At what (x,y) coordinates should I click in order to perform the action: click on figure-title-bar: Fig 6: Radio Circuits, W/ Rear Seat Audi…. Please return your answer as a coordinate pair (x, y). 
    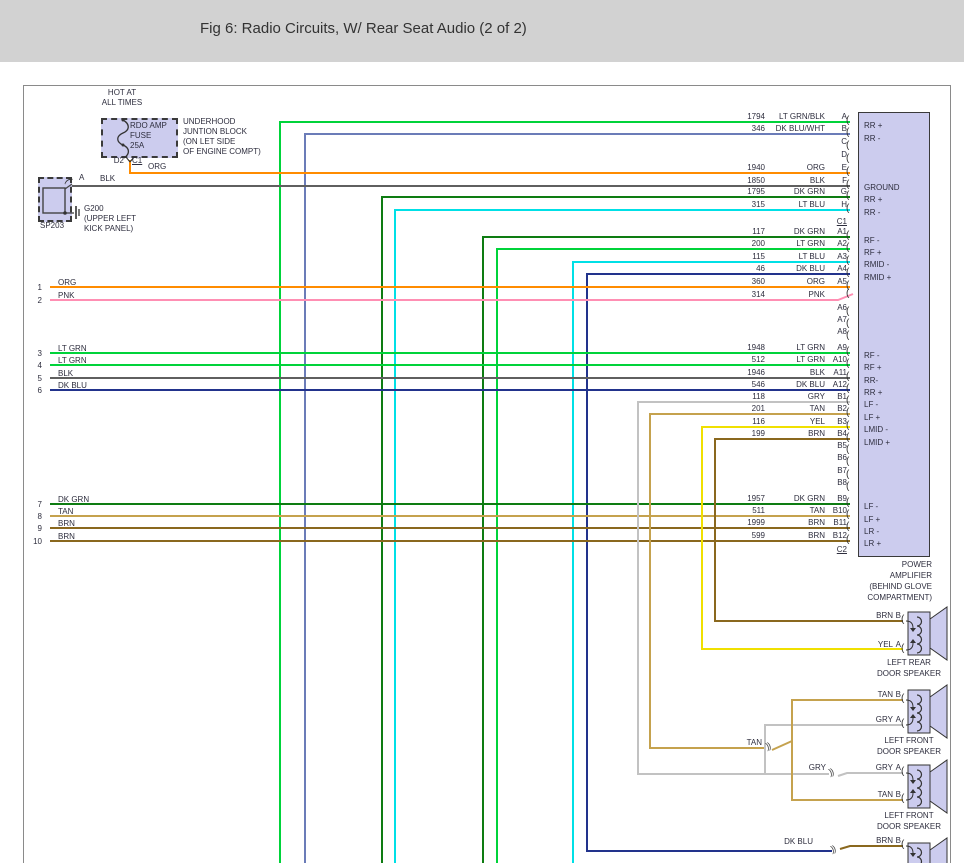
    Looking at the image, I should click on (482, 31).